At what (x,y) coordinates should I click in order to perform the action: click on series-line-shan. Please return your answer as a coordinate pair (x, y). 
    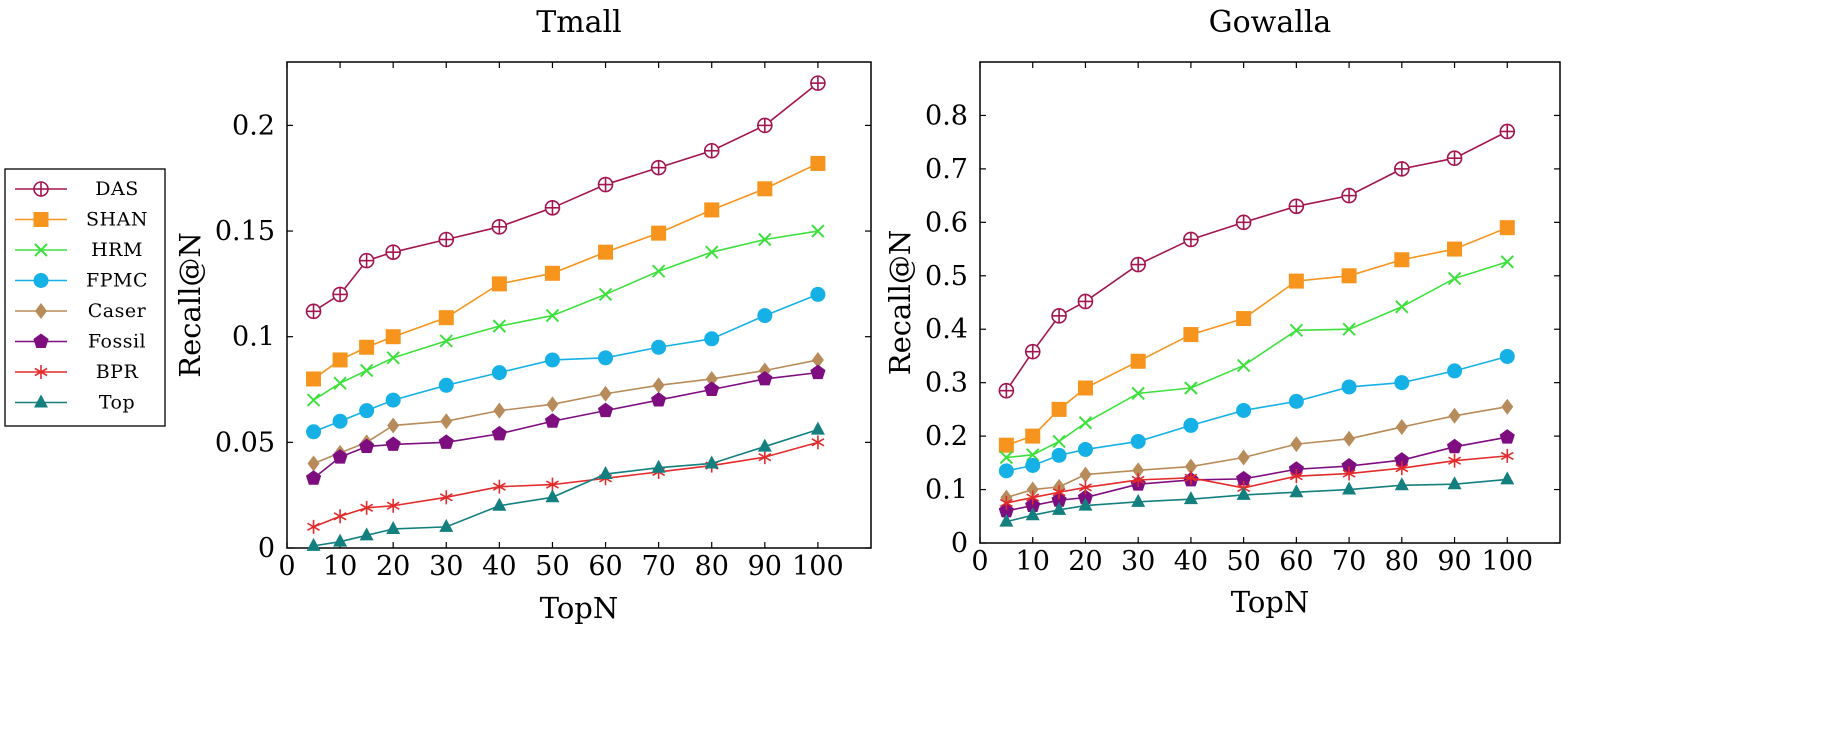
    Looking at the image, I should click on (1257, 336).